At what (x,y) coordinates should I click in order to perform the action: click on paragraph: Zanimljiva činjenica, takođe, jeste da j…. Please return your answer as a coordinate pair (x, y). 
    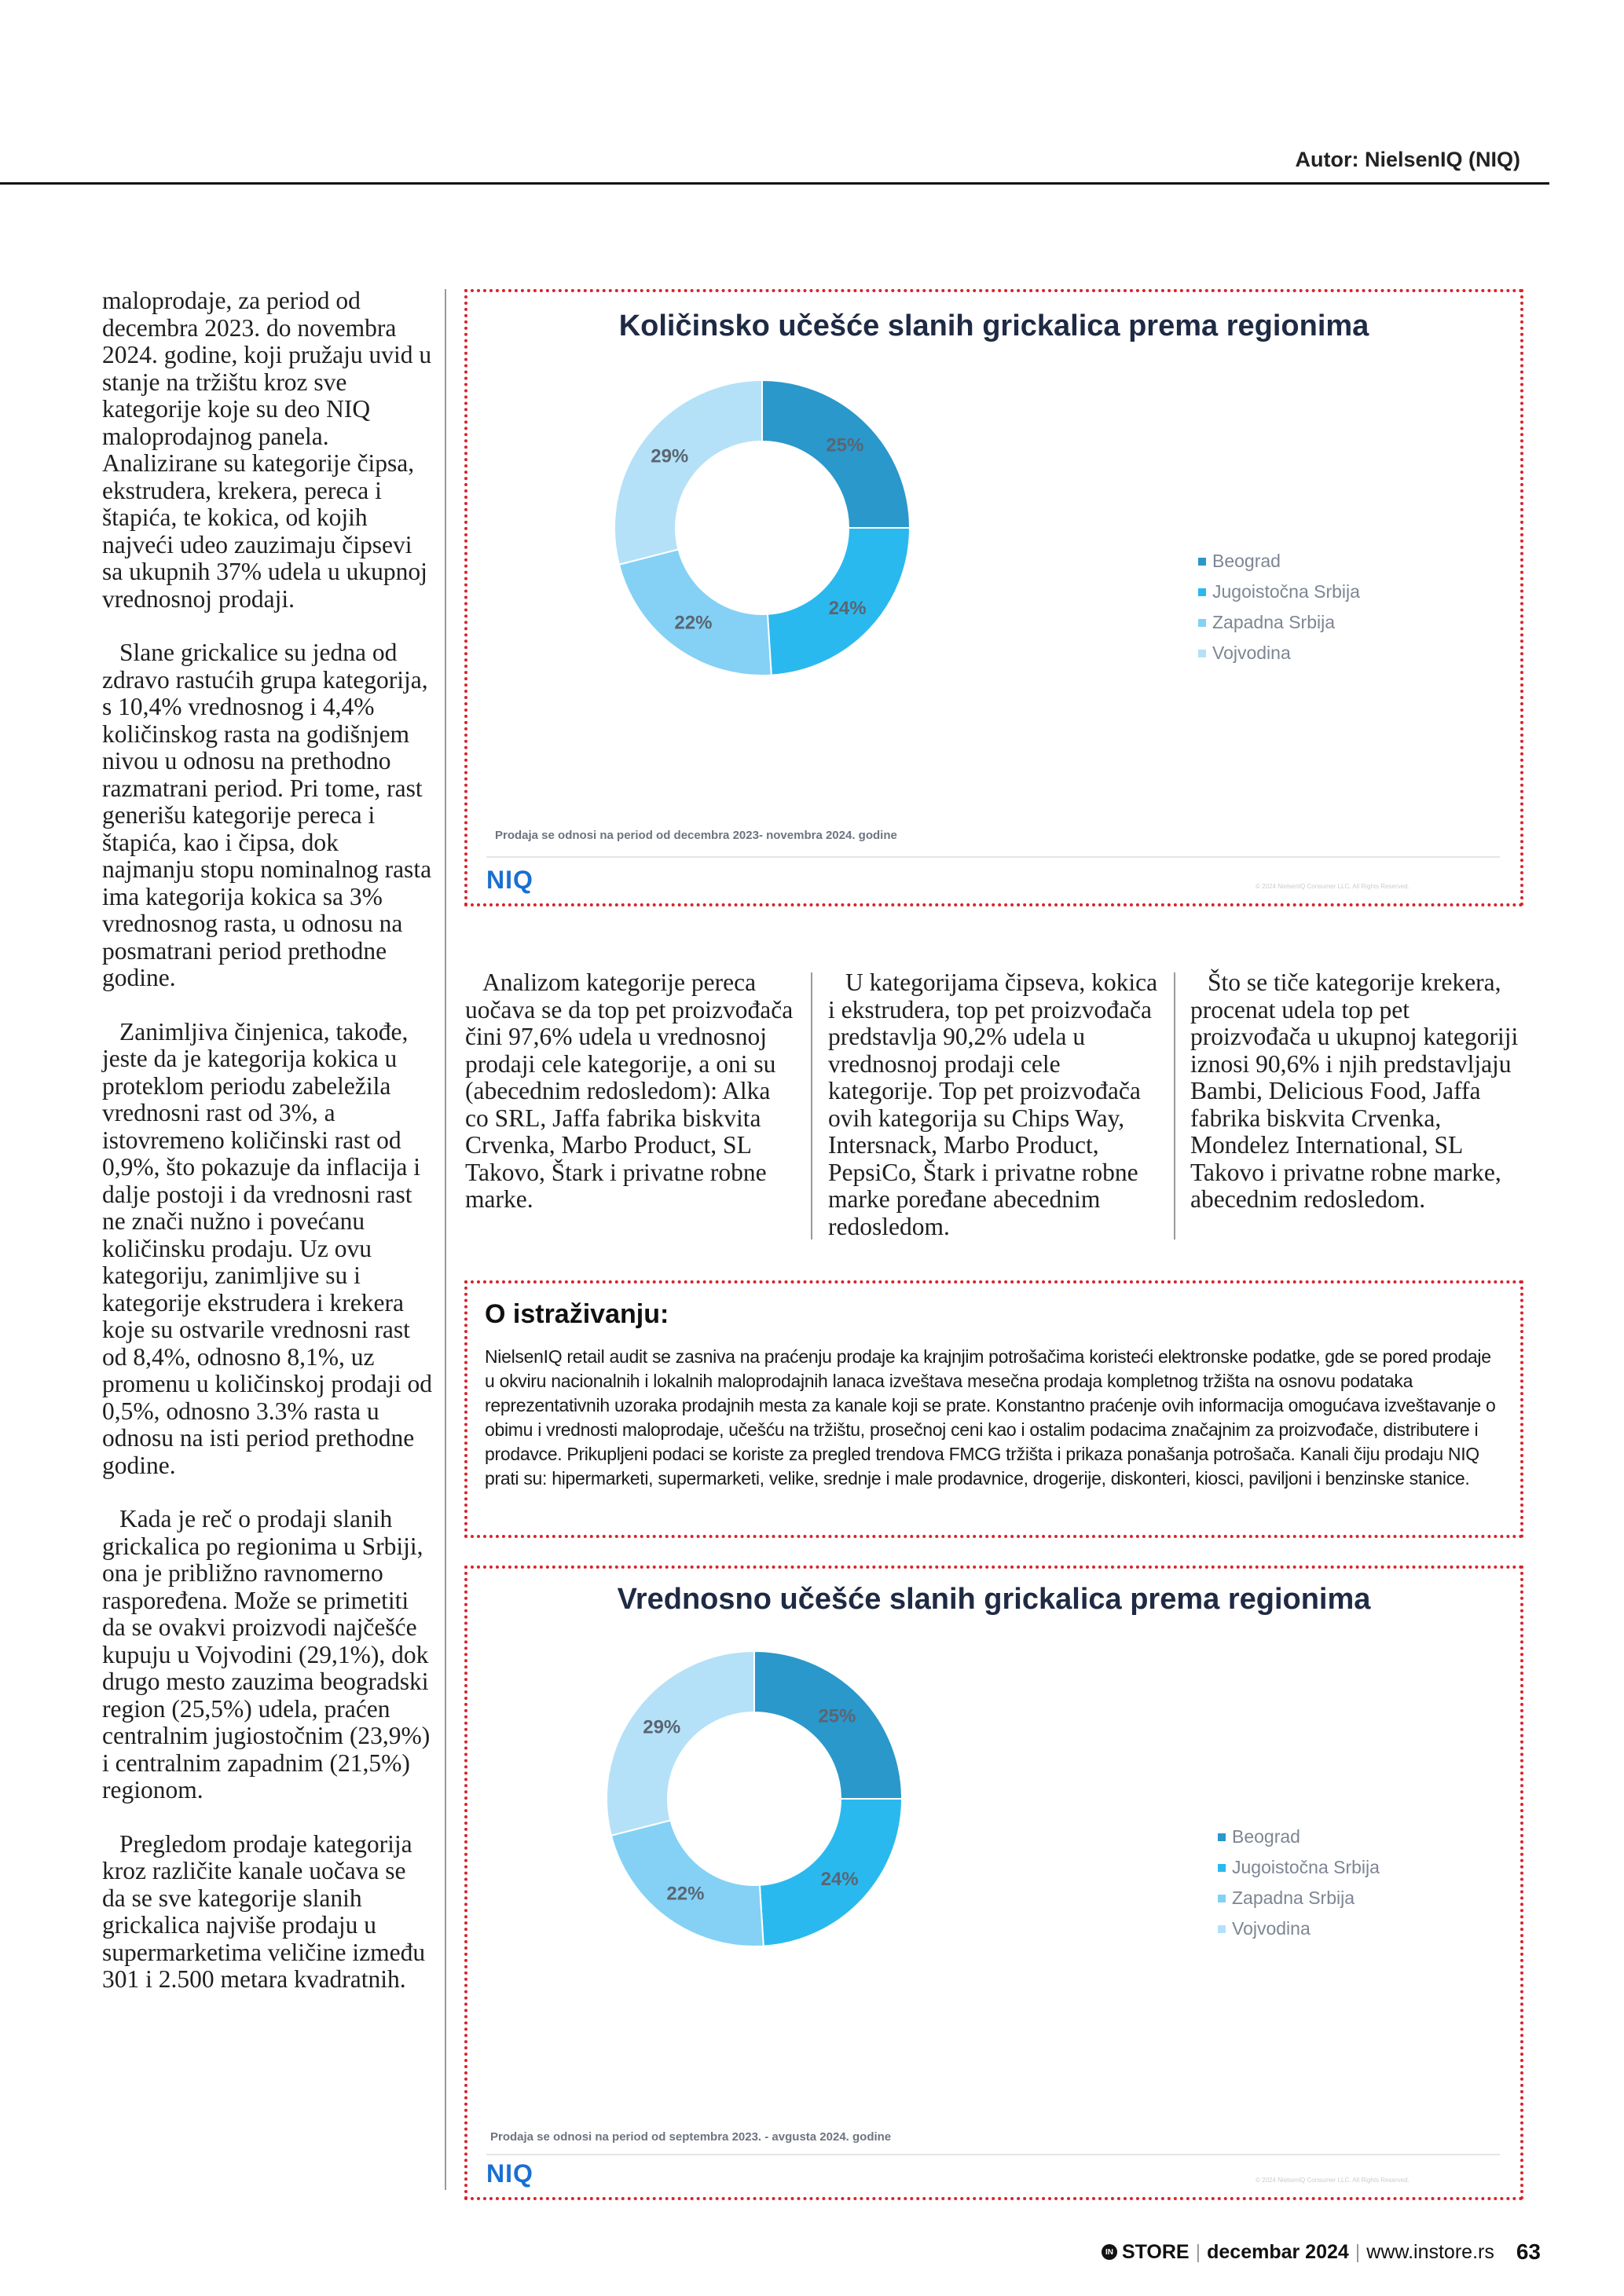
    Looking at the image, I should click on (267, 1248).